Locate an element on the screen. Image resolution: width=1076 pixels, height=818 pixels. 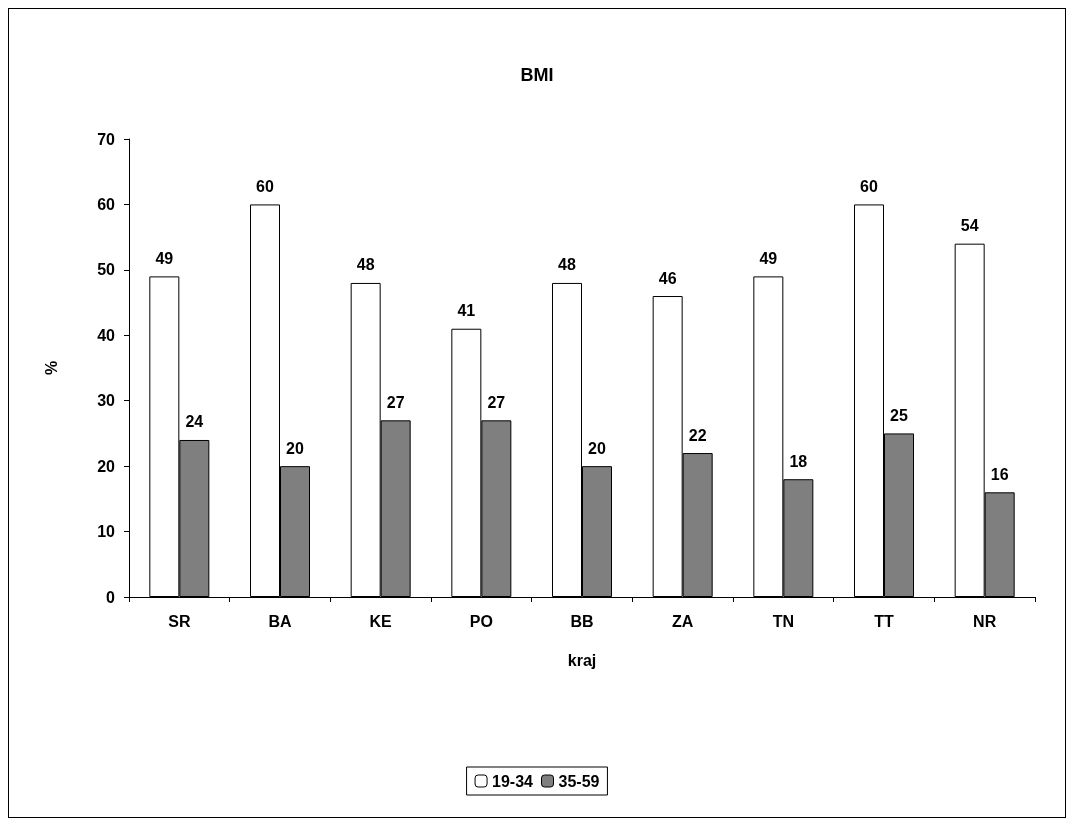
x-tick-label: TN is located at coordinates (783, 621).